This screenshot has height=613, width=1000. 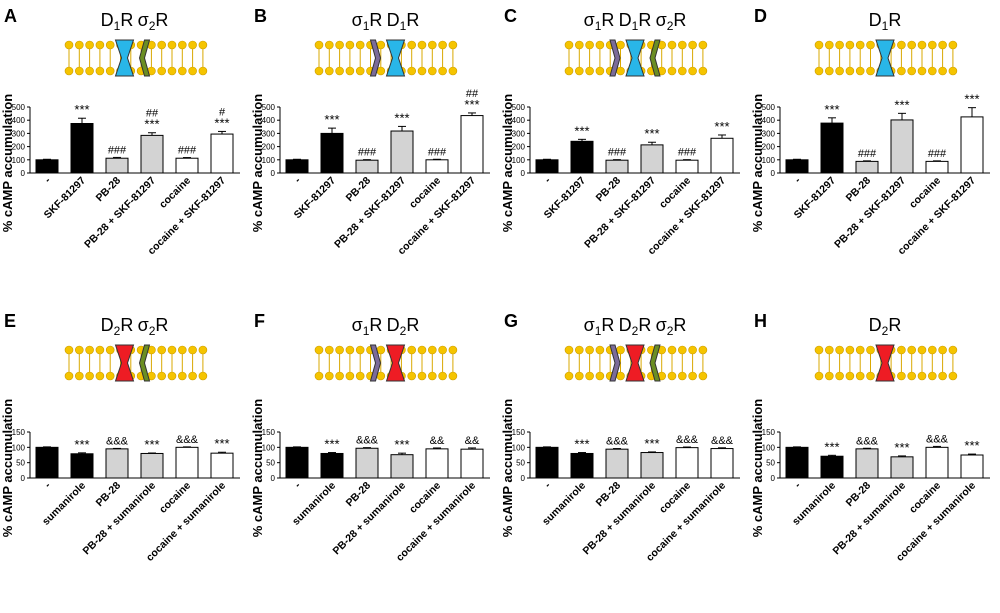 What do you see at coordinates (760, 321) in the screenshot?
I see `panel-letter: H` at bounding box center [760, 321].